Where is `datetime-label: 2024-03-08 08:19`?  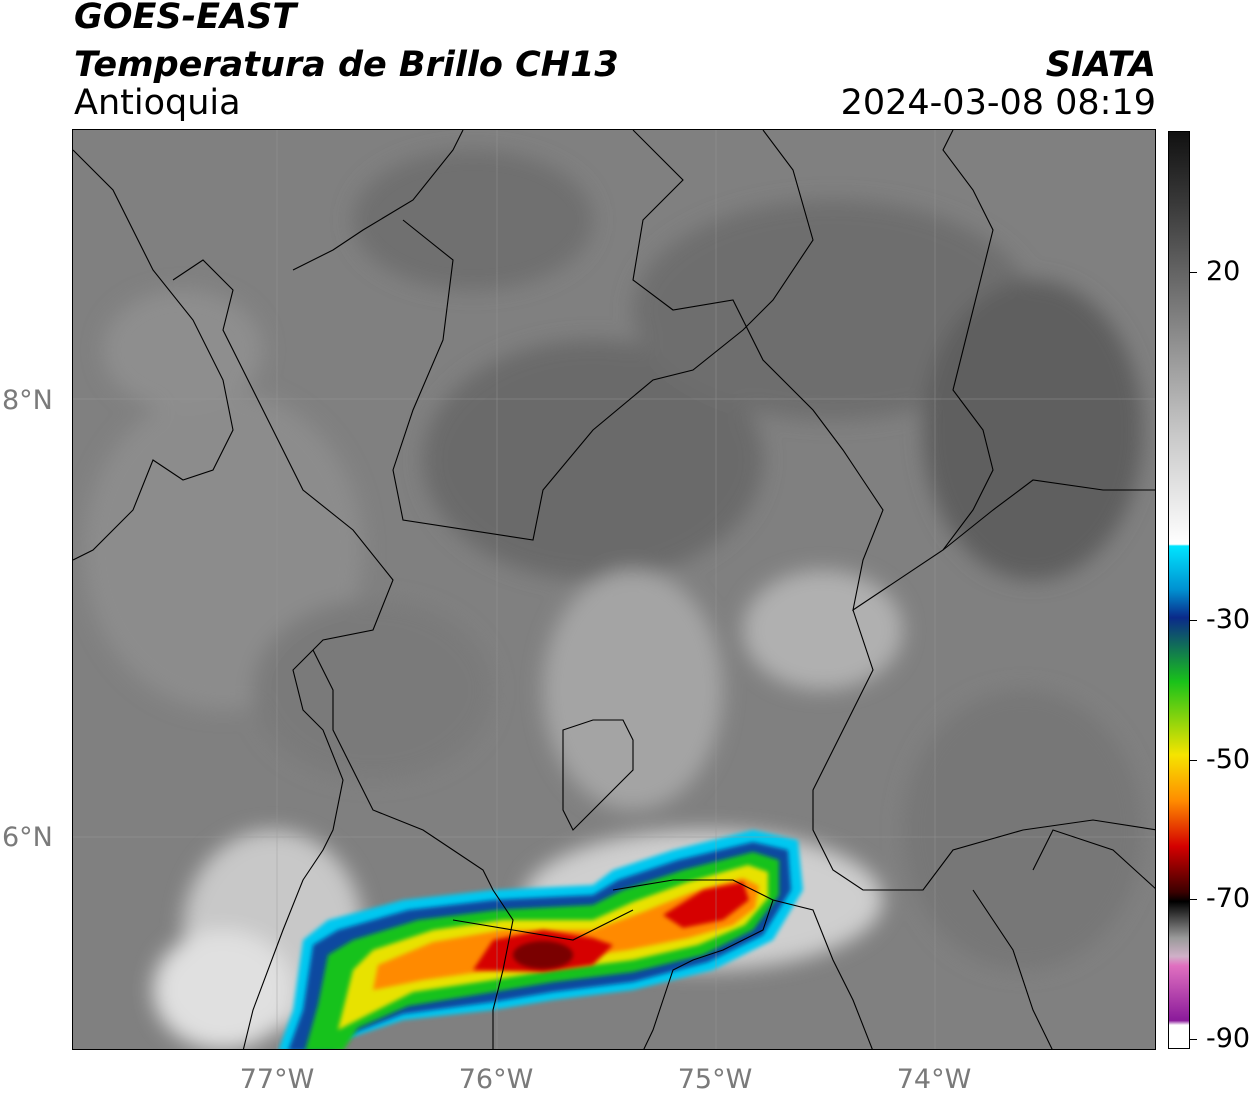 datetime-label: 2024-03-08 08:19 is located at coordinates (998, 103).